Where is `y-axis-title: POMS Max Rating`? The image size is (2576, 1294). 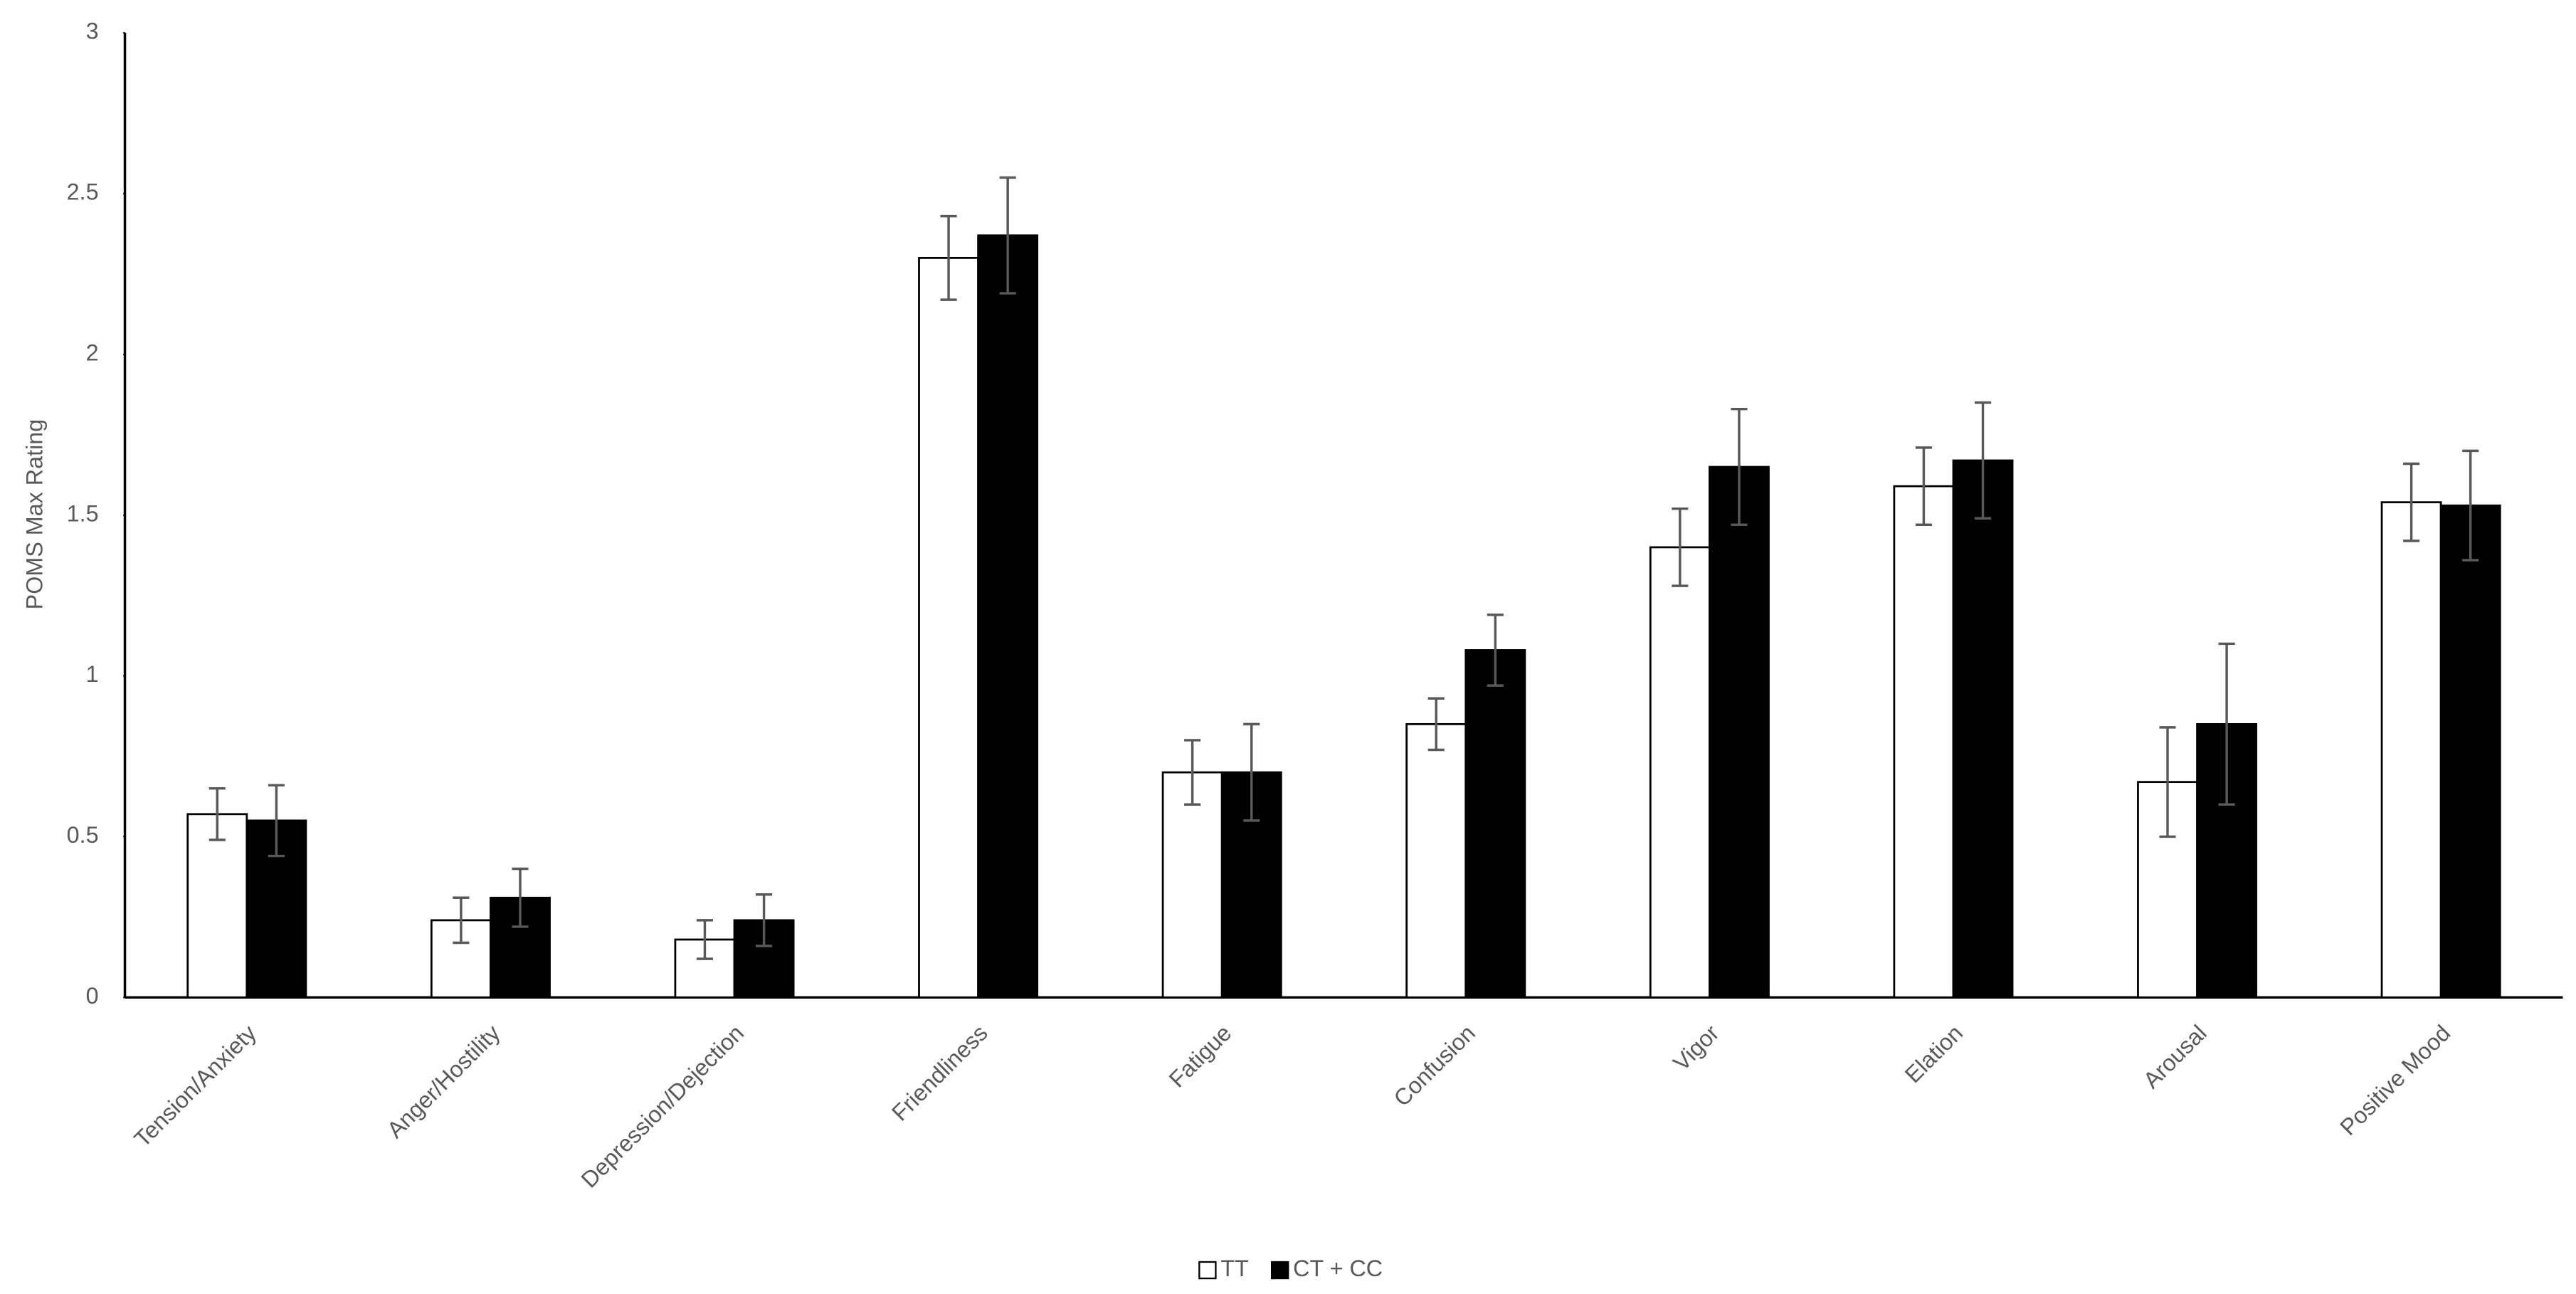 y-axis-title: POMS Max Rating is located at coordinates (34, 514).